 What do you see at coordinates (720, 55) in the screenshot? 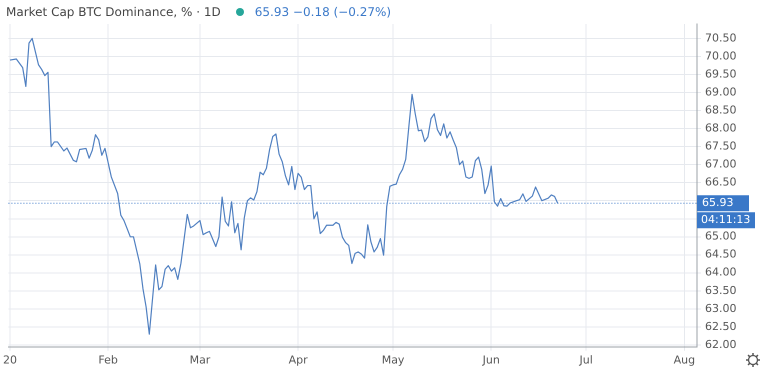
I see `y-tick-label: 70.00` at bounding box center [720, 55].